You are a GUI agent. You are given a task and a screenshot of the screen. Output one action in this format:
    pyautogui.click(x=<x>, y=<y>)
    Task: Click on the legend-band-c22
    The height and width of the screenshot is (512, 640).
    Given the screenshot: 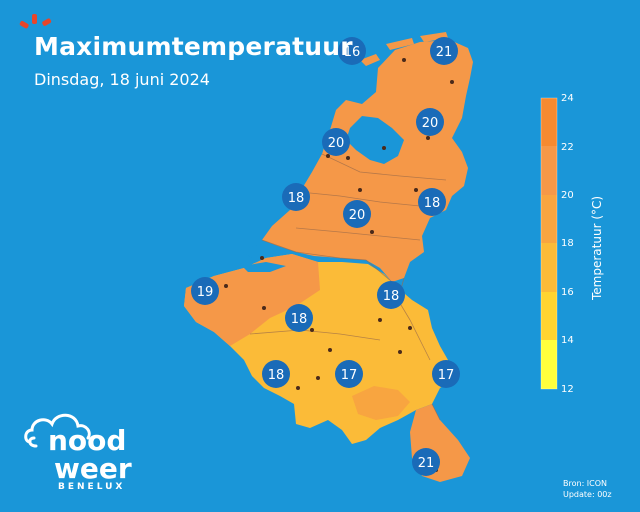 What is the action you would take?
    pyautogui.click(x=549, y=122)
    